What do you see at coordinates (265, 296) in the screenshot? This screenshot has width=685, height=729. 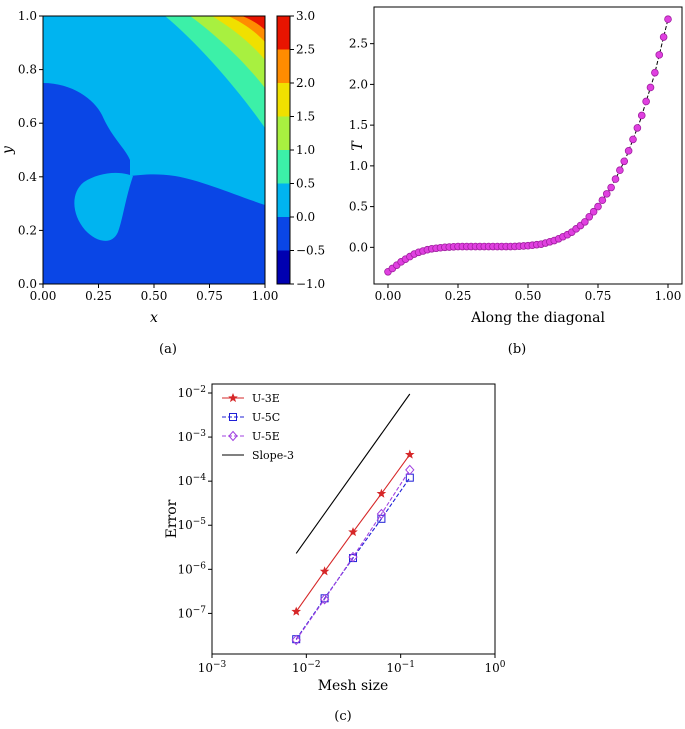 I see `x-tick-label-a: 1.00` at bounding box center [265, 296].